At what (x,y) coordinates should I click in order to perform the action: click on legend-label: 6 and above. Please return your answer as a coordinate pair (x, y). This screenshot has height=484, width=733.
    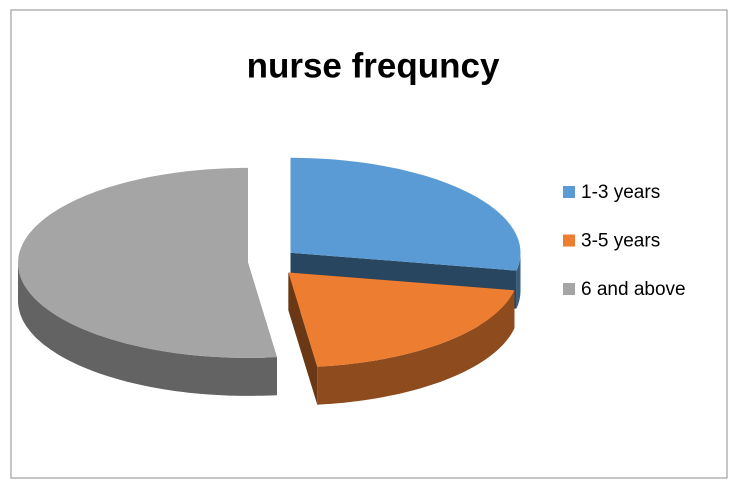
    Looking at the image, I should click on (633, 289).